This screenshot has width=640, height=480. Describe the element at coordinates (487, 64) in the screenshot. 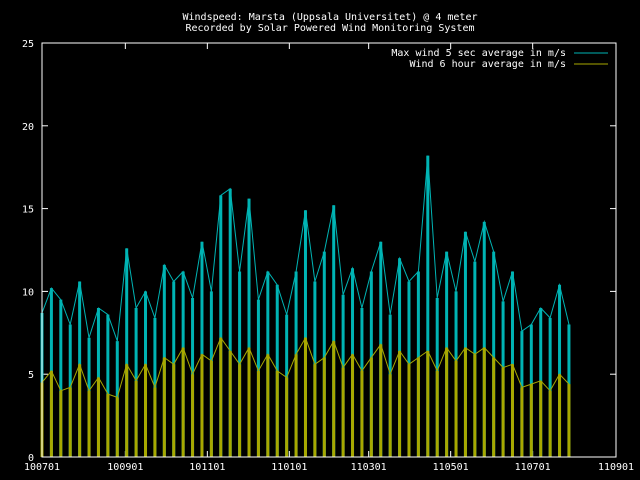

I see `legend-label: Wind 6 hour average in m/s` at that location.